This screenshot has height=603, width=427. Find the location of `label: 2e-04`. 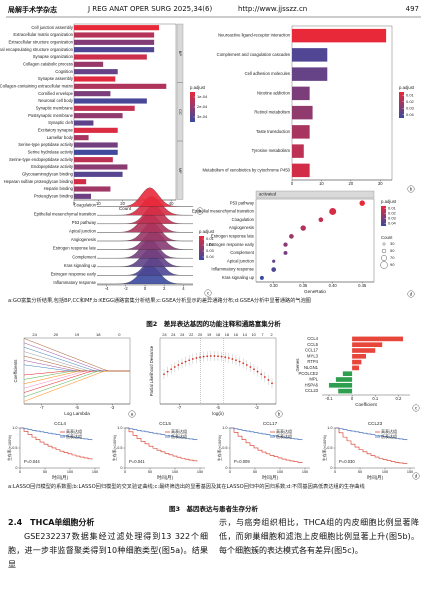

label: 2e-04 is located at coordinates (202, 106).